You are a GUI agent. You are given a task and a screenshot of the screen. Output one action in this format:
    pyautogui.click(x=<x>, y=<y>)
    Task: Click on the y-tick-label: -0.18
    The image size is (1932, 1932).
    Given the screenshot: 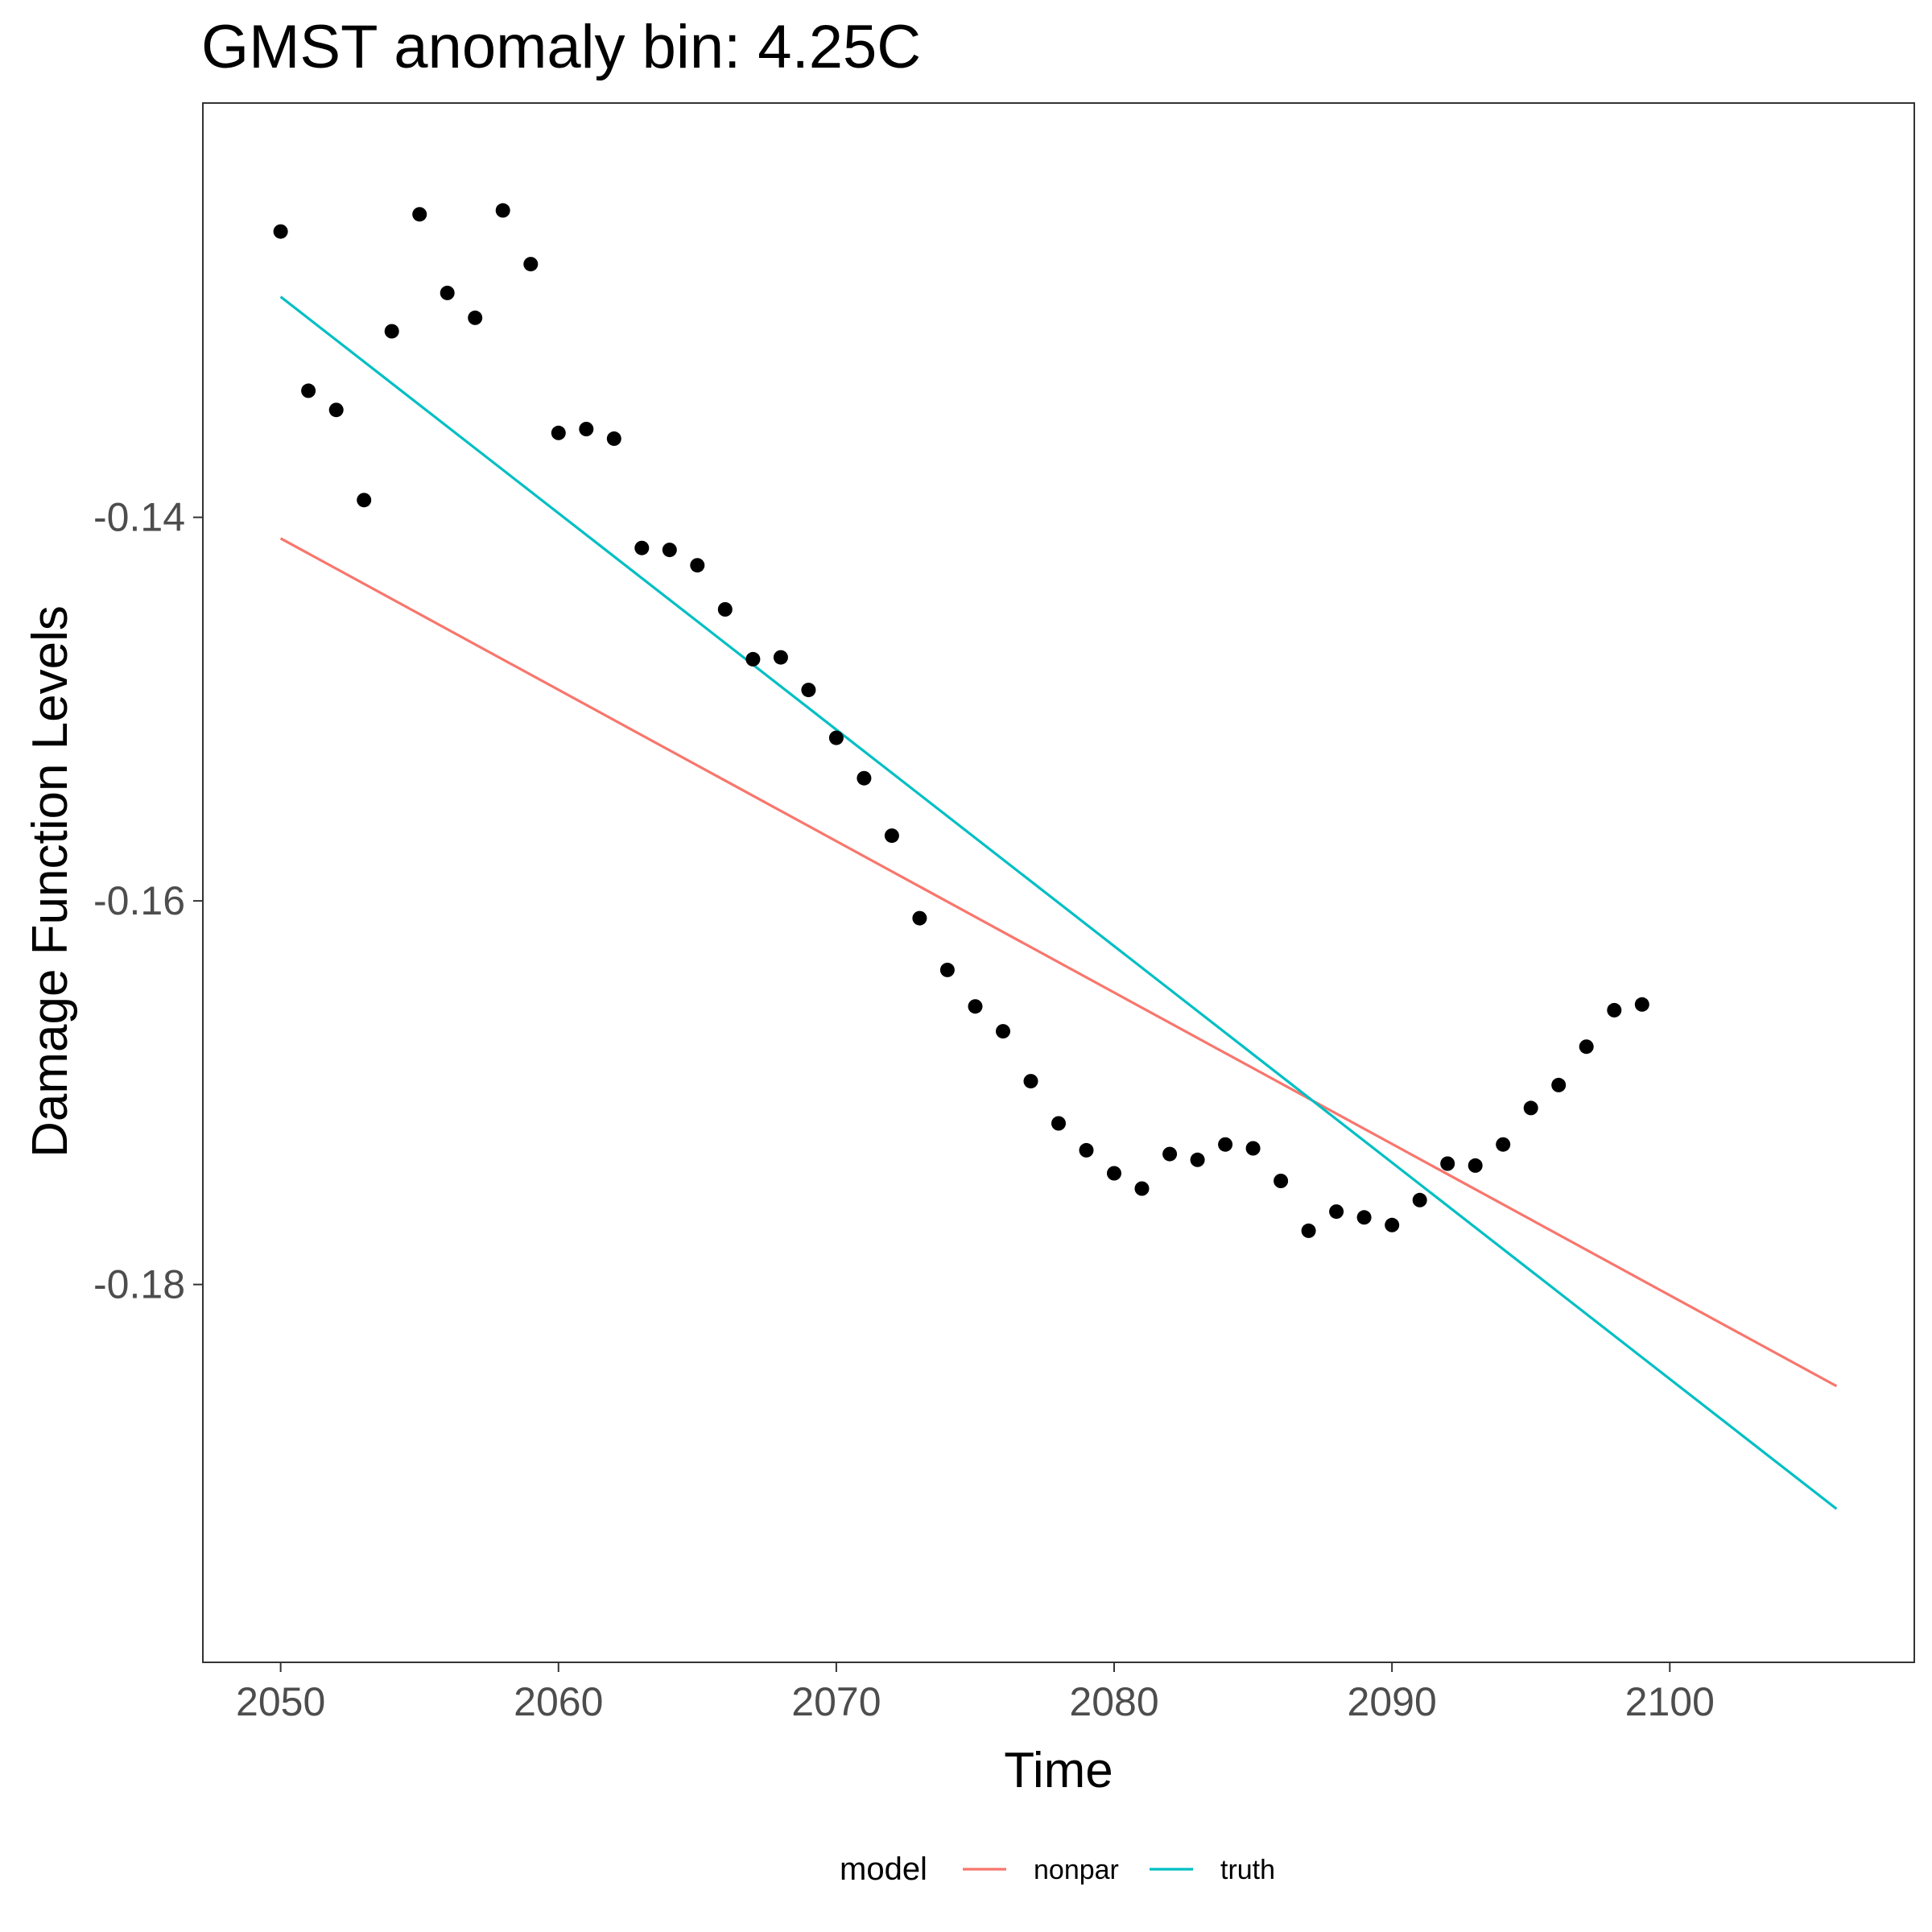 What is the action you would take?
    pyautogui.click(x=139, y=1284)
    